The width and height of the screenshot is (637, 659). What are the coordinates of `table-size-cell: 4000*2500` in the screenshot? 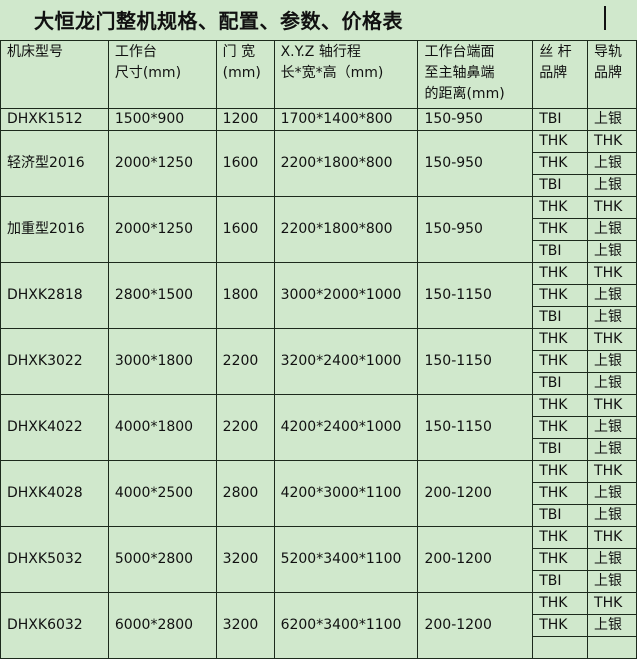 It's located at (162, 493).